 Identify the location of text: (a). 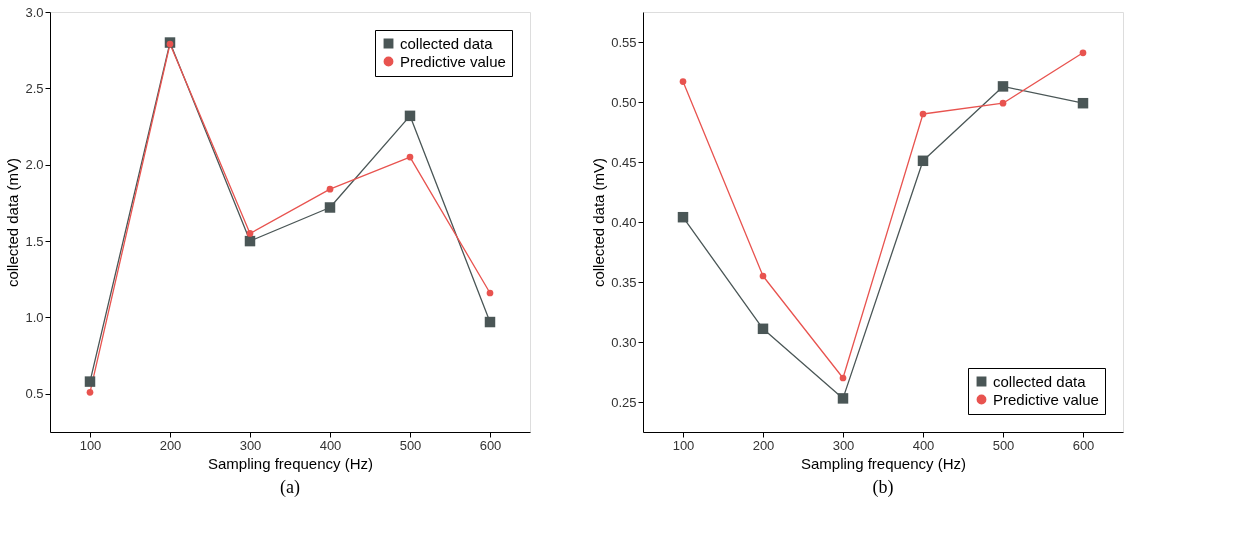
(290, 487).